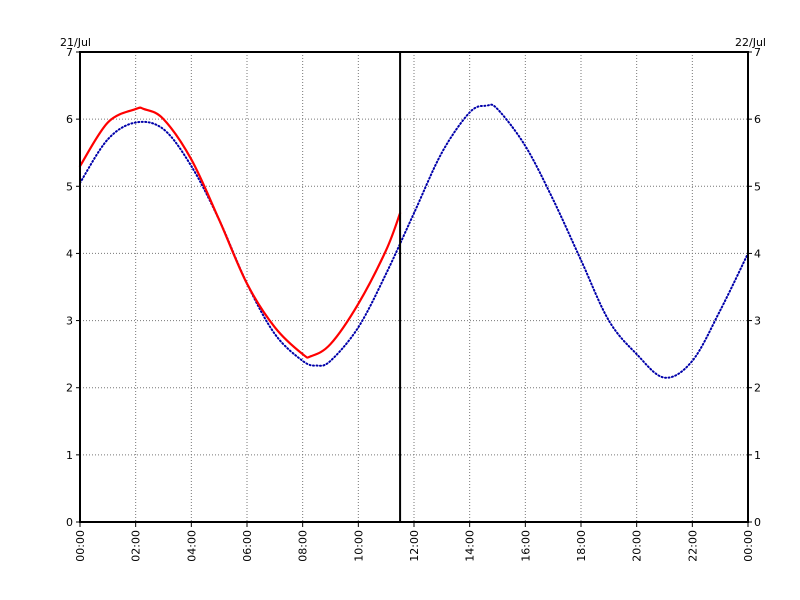 The image size is (800, 600). Describe the element at coordinates (75, 42) in the screenshot. I see `date-start-label: 21/Jul` at that location.